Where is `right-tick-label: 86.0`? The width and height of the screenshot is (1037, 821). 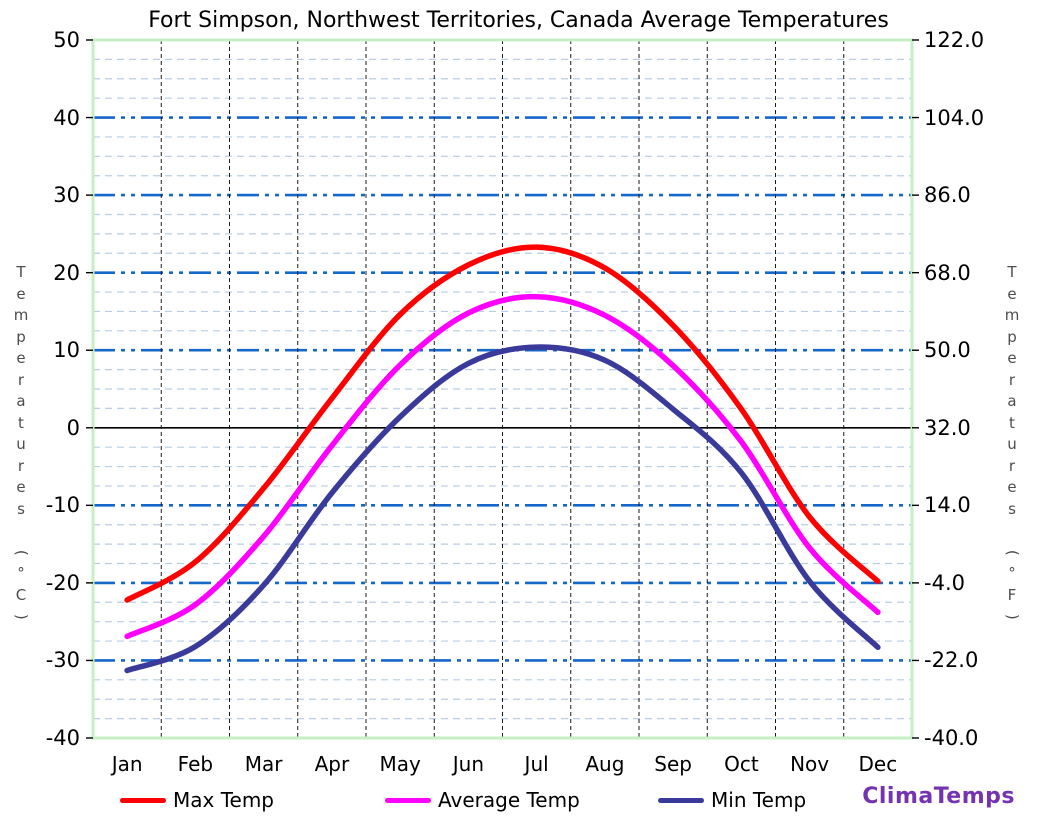
right-tick-label: 86.0 is located at coordinates (947, 195).